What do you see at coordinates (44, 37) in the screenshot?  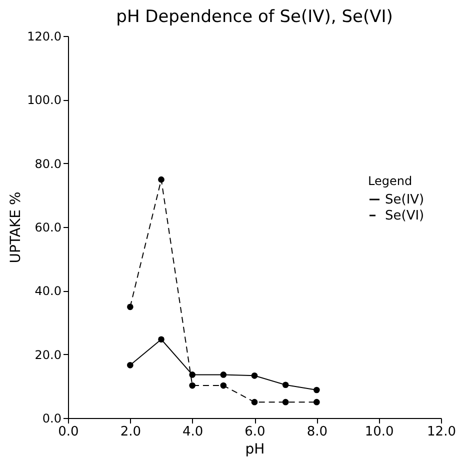 I see `y-tick-label: 120.0` at bounding box center [44, 37].